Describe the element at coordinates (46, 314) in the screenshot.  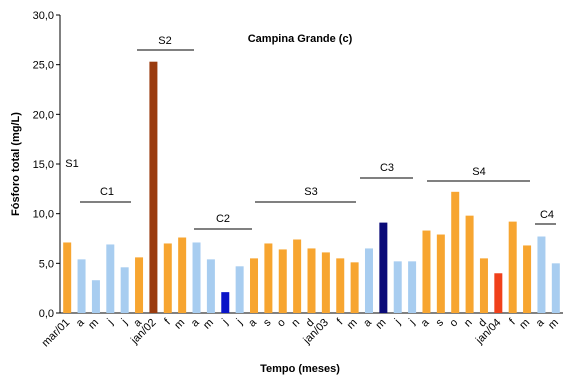
I see `y-tick-label: 0,0` at that location.